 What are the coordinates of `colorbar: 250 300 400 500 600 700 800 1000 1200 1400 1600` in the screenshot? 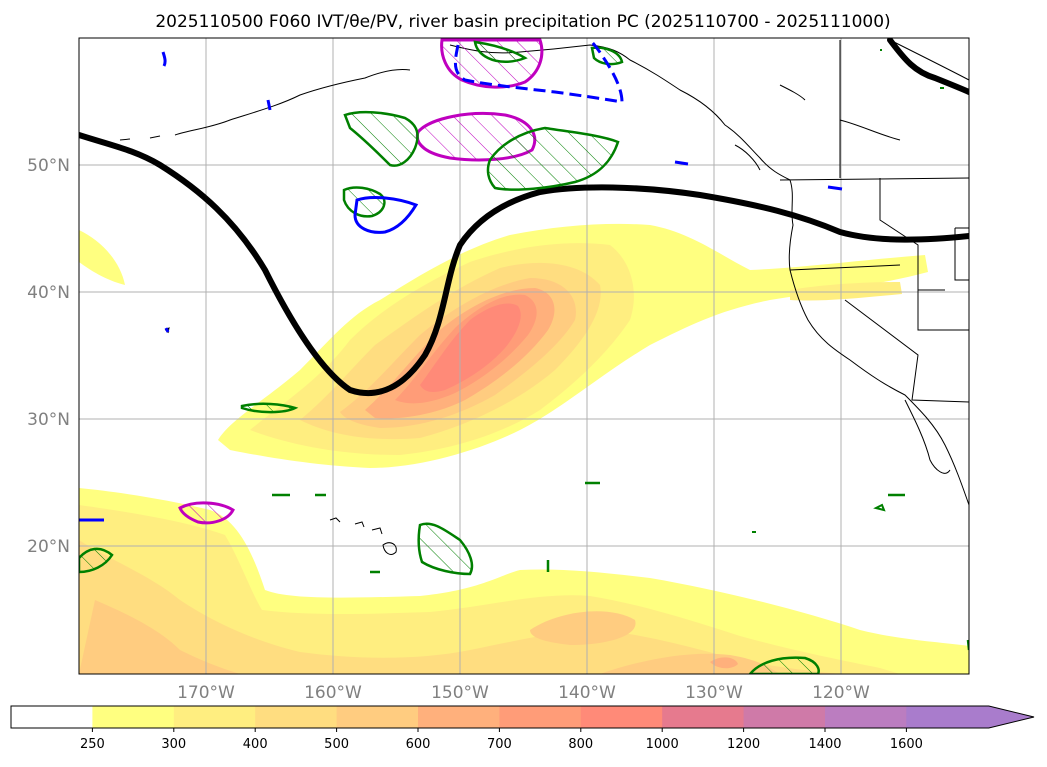 It's located at (522, 728).